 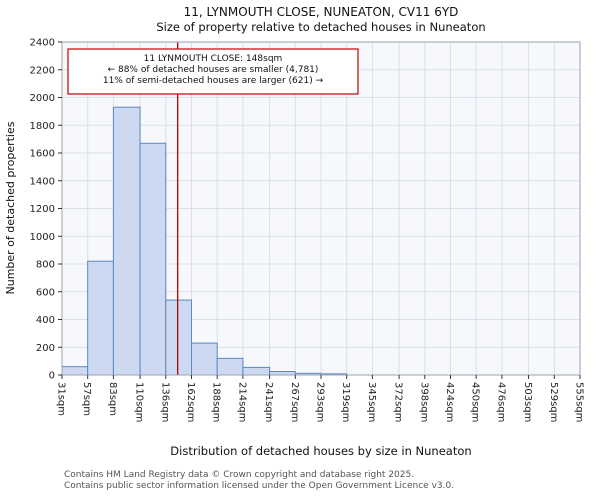 I want to click on y-tick-label: 2400, so click(x=42, y=43).